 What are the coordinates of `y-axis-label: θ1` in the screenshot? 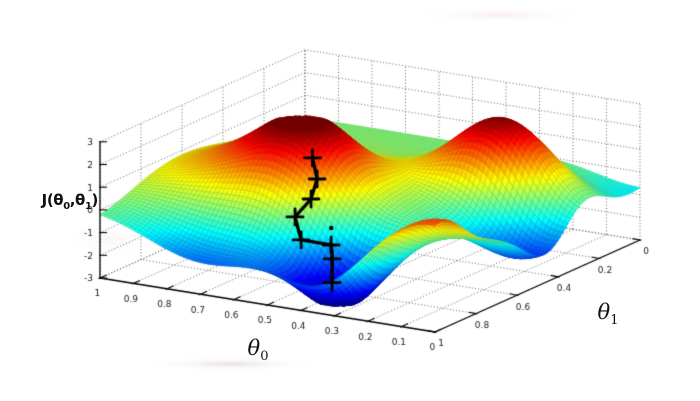 It's located at (608, 314).